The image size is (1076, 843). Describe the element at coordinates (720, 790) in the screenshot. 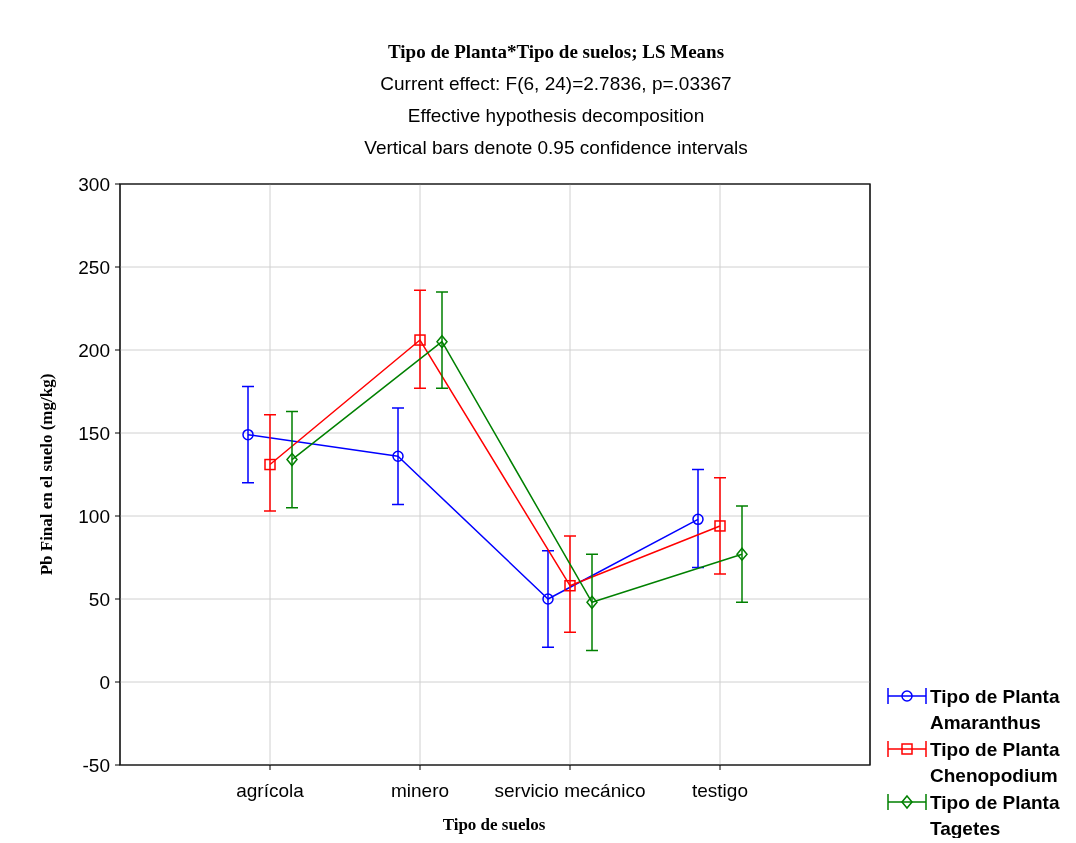

I see `x-tick-label: testigo` at that location.